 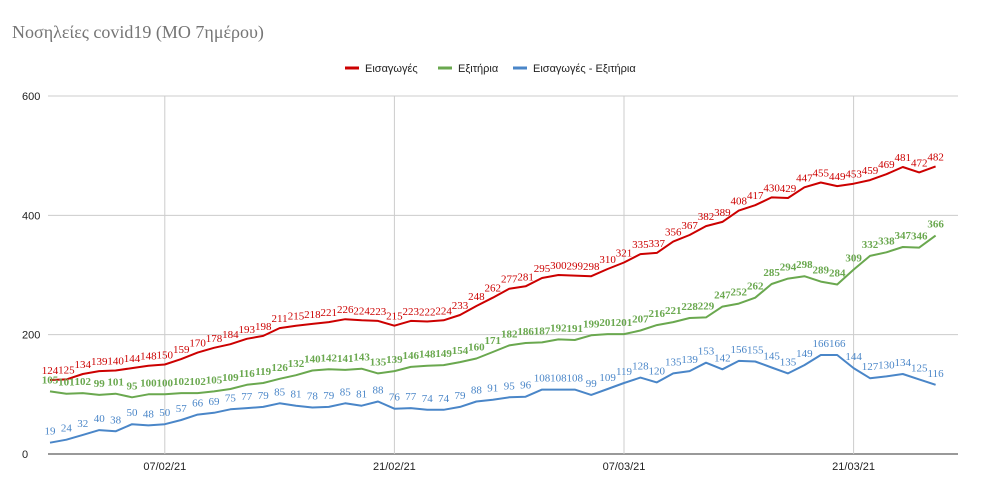 What do you see at coordinates (771, 356) in the screenshot?
I see `data-label: 145` at bounding box center [771, 356].